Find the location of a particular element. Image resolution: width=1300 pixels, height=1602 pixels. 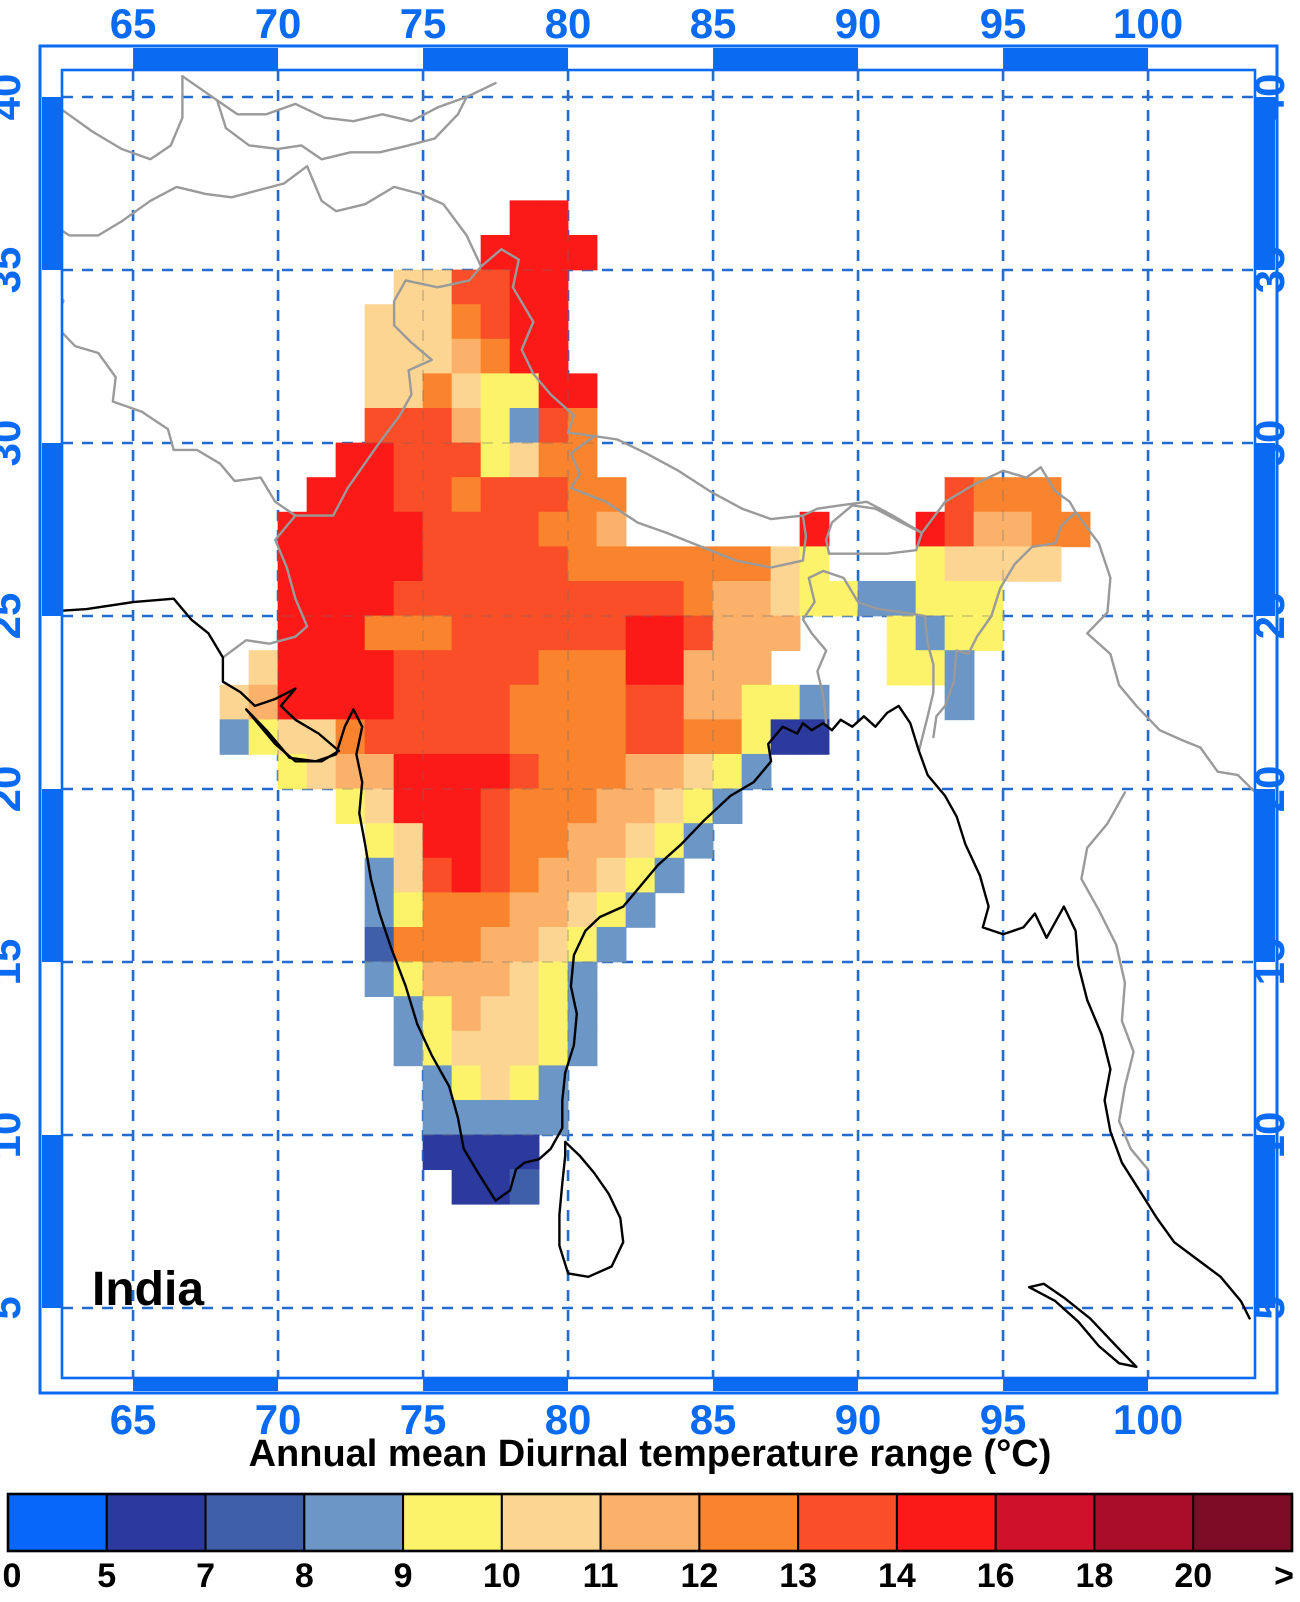

colorbar-tick-13: 13 is located at coordinates (798, 1576).